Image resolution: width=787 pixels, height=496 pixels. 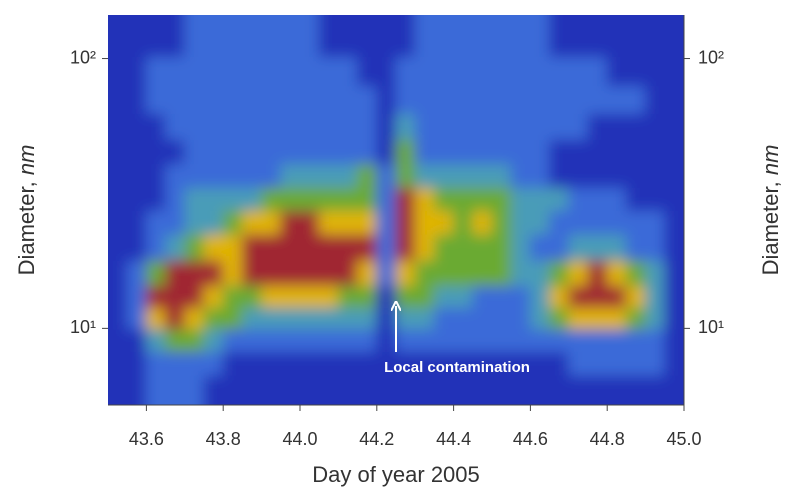 What do you see at coordinates (683, 439) in the screenshot?
I see `x-tick-label: 45.0` at bounding box center [683, 439].